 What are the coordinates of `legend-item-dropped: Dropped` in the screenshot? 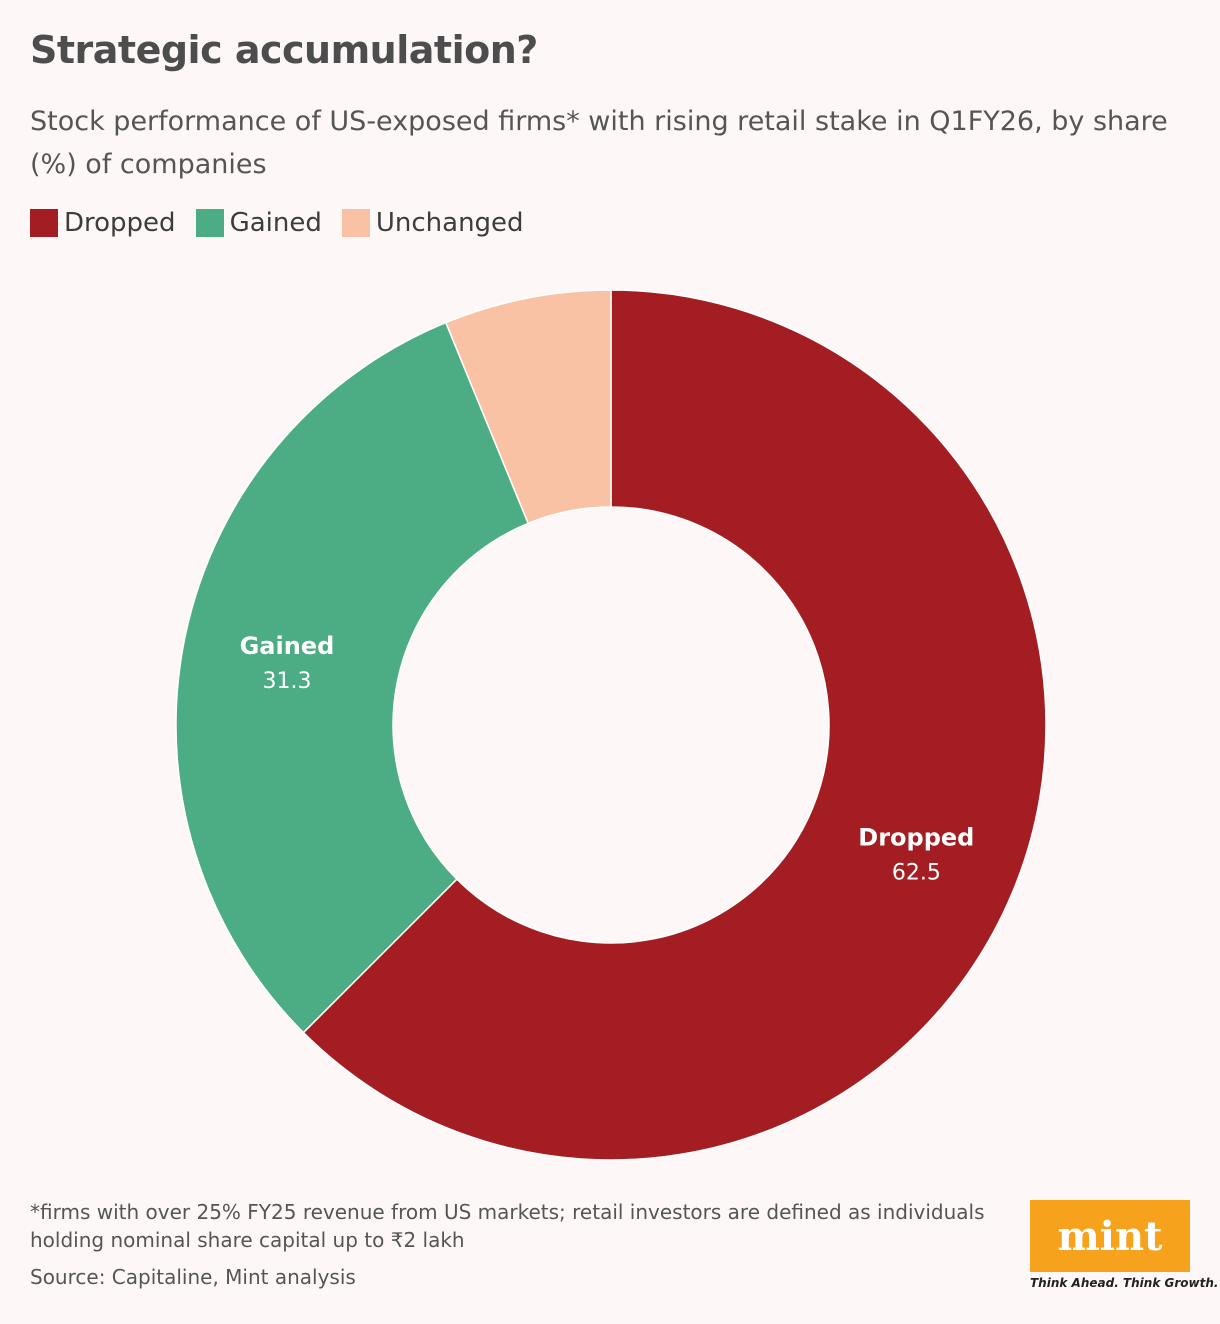 It's located at (103, 223).